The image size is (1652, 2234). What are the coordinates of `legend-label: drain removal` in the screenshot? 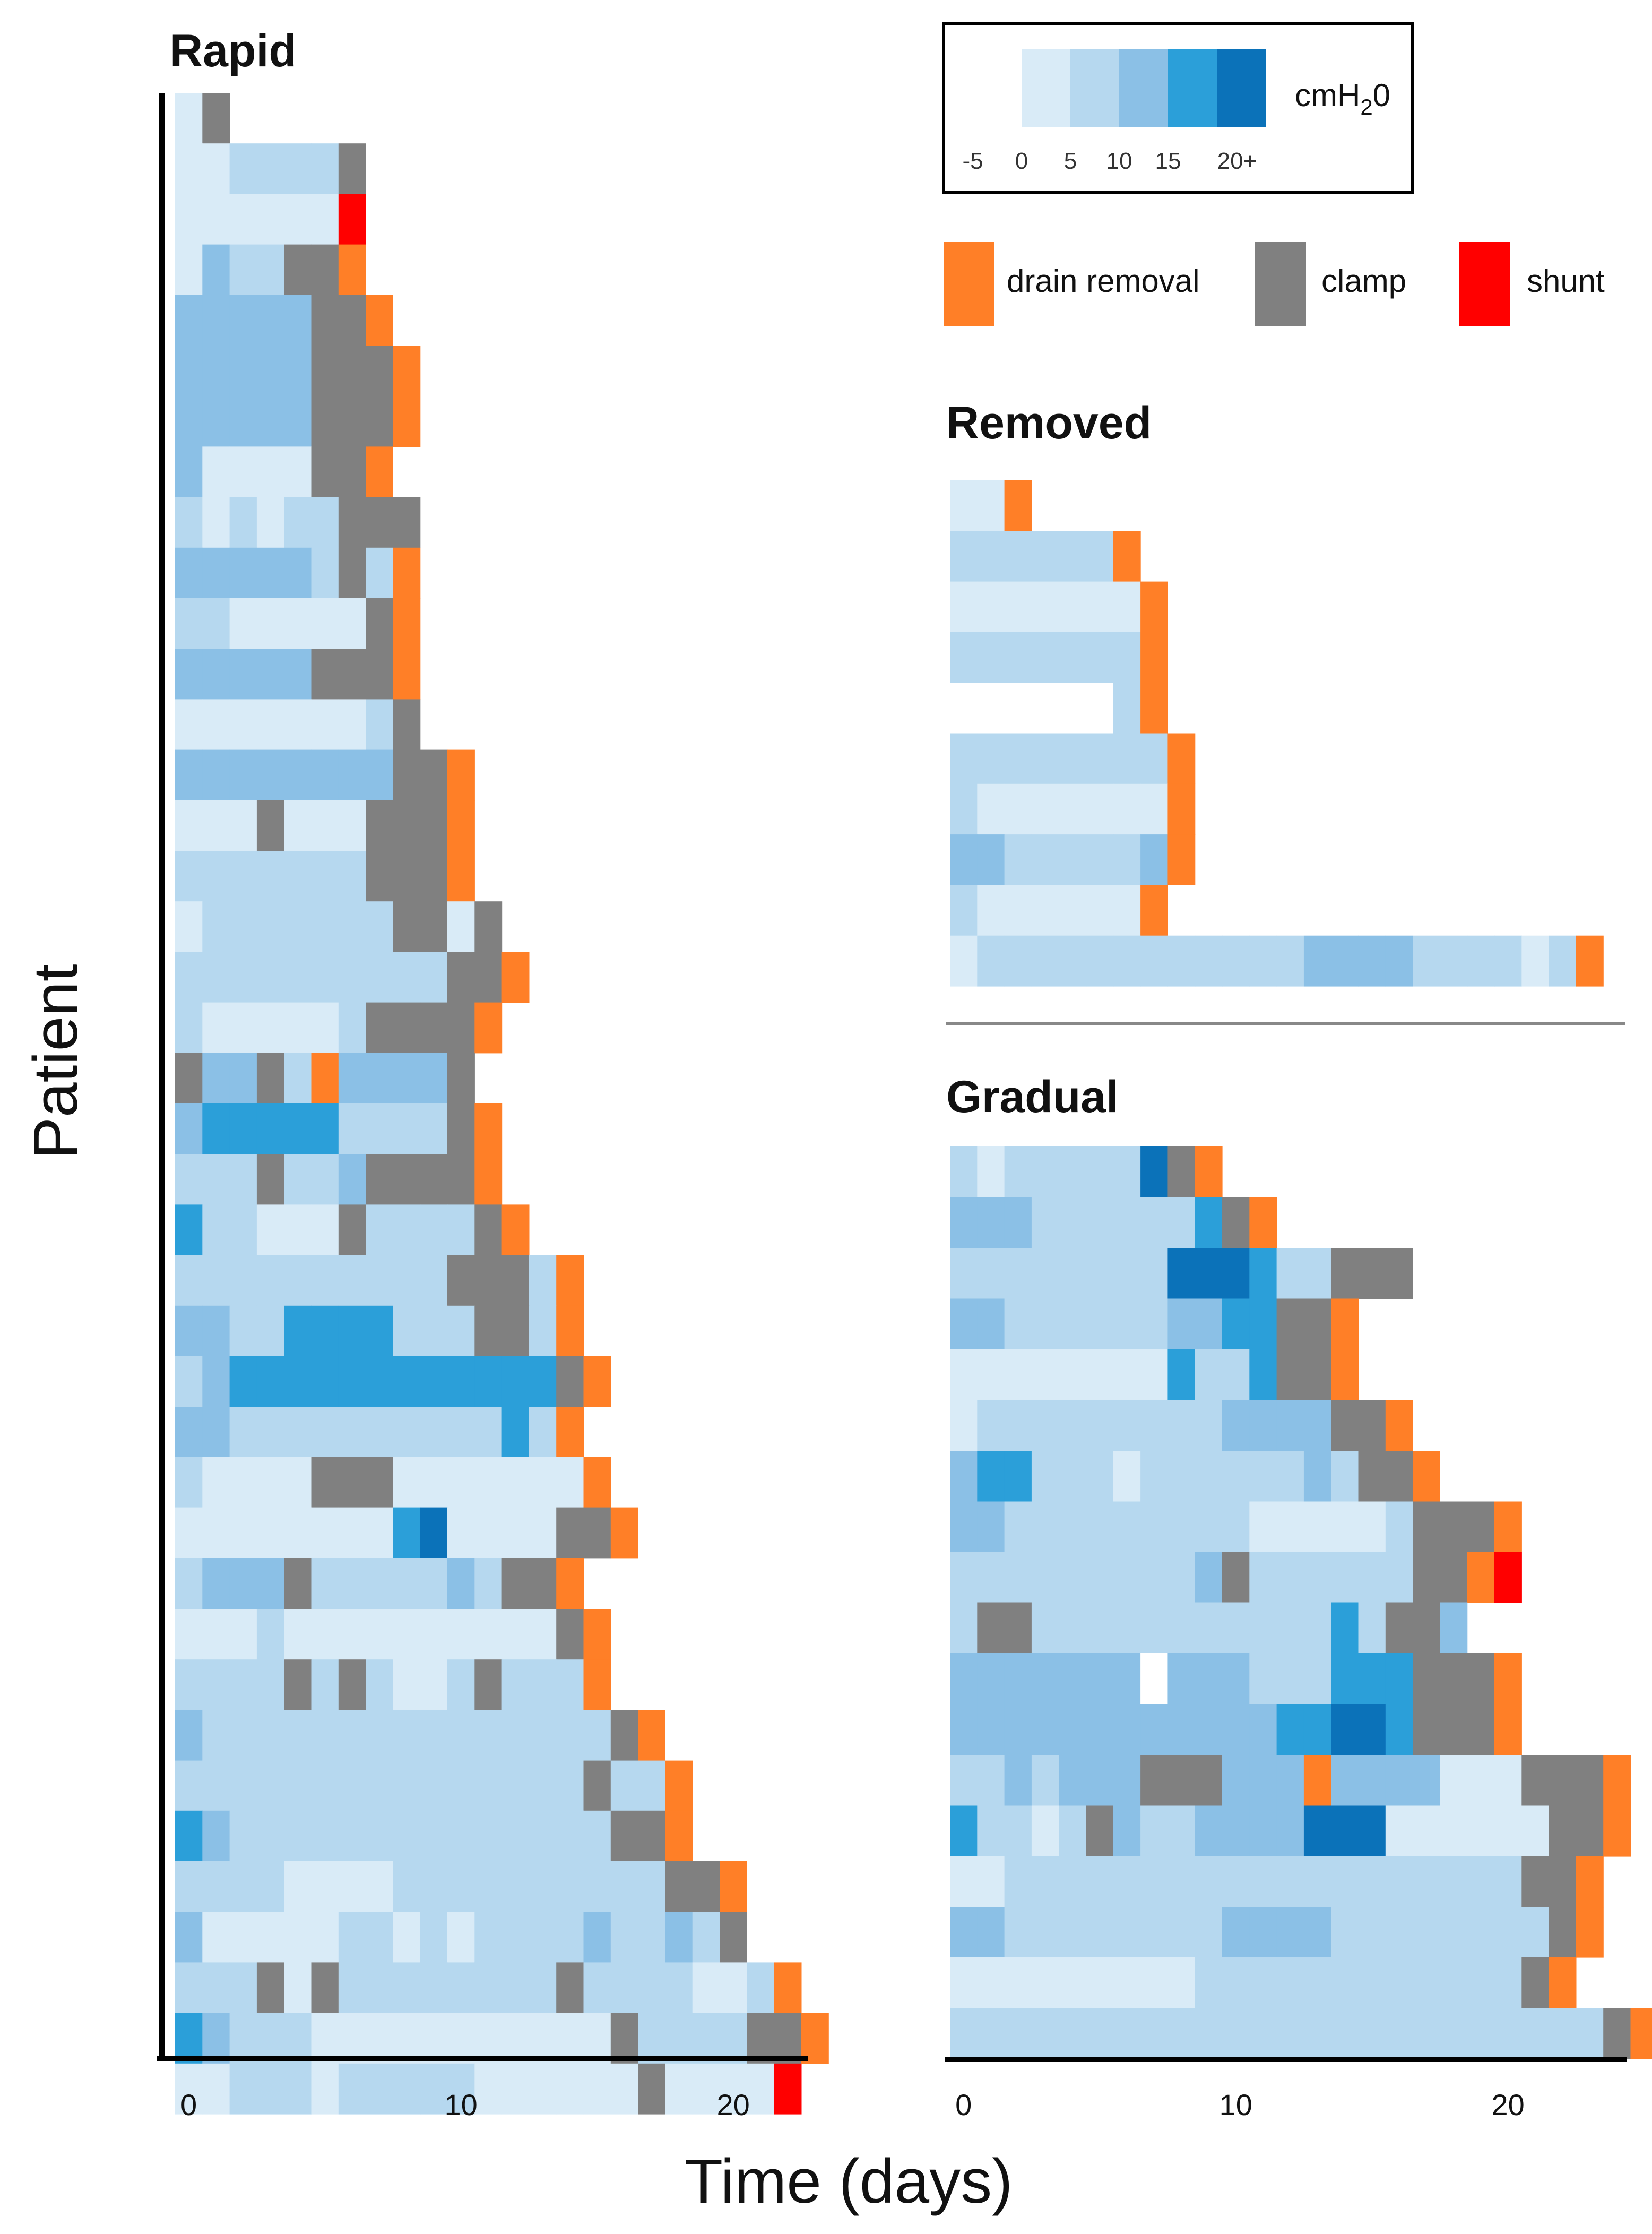 It's located at (1103, 281).